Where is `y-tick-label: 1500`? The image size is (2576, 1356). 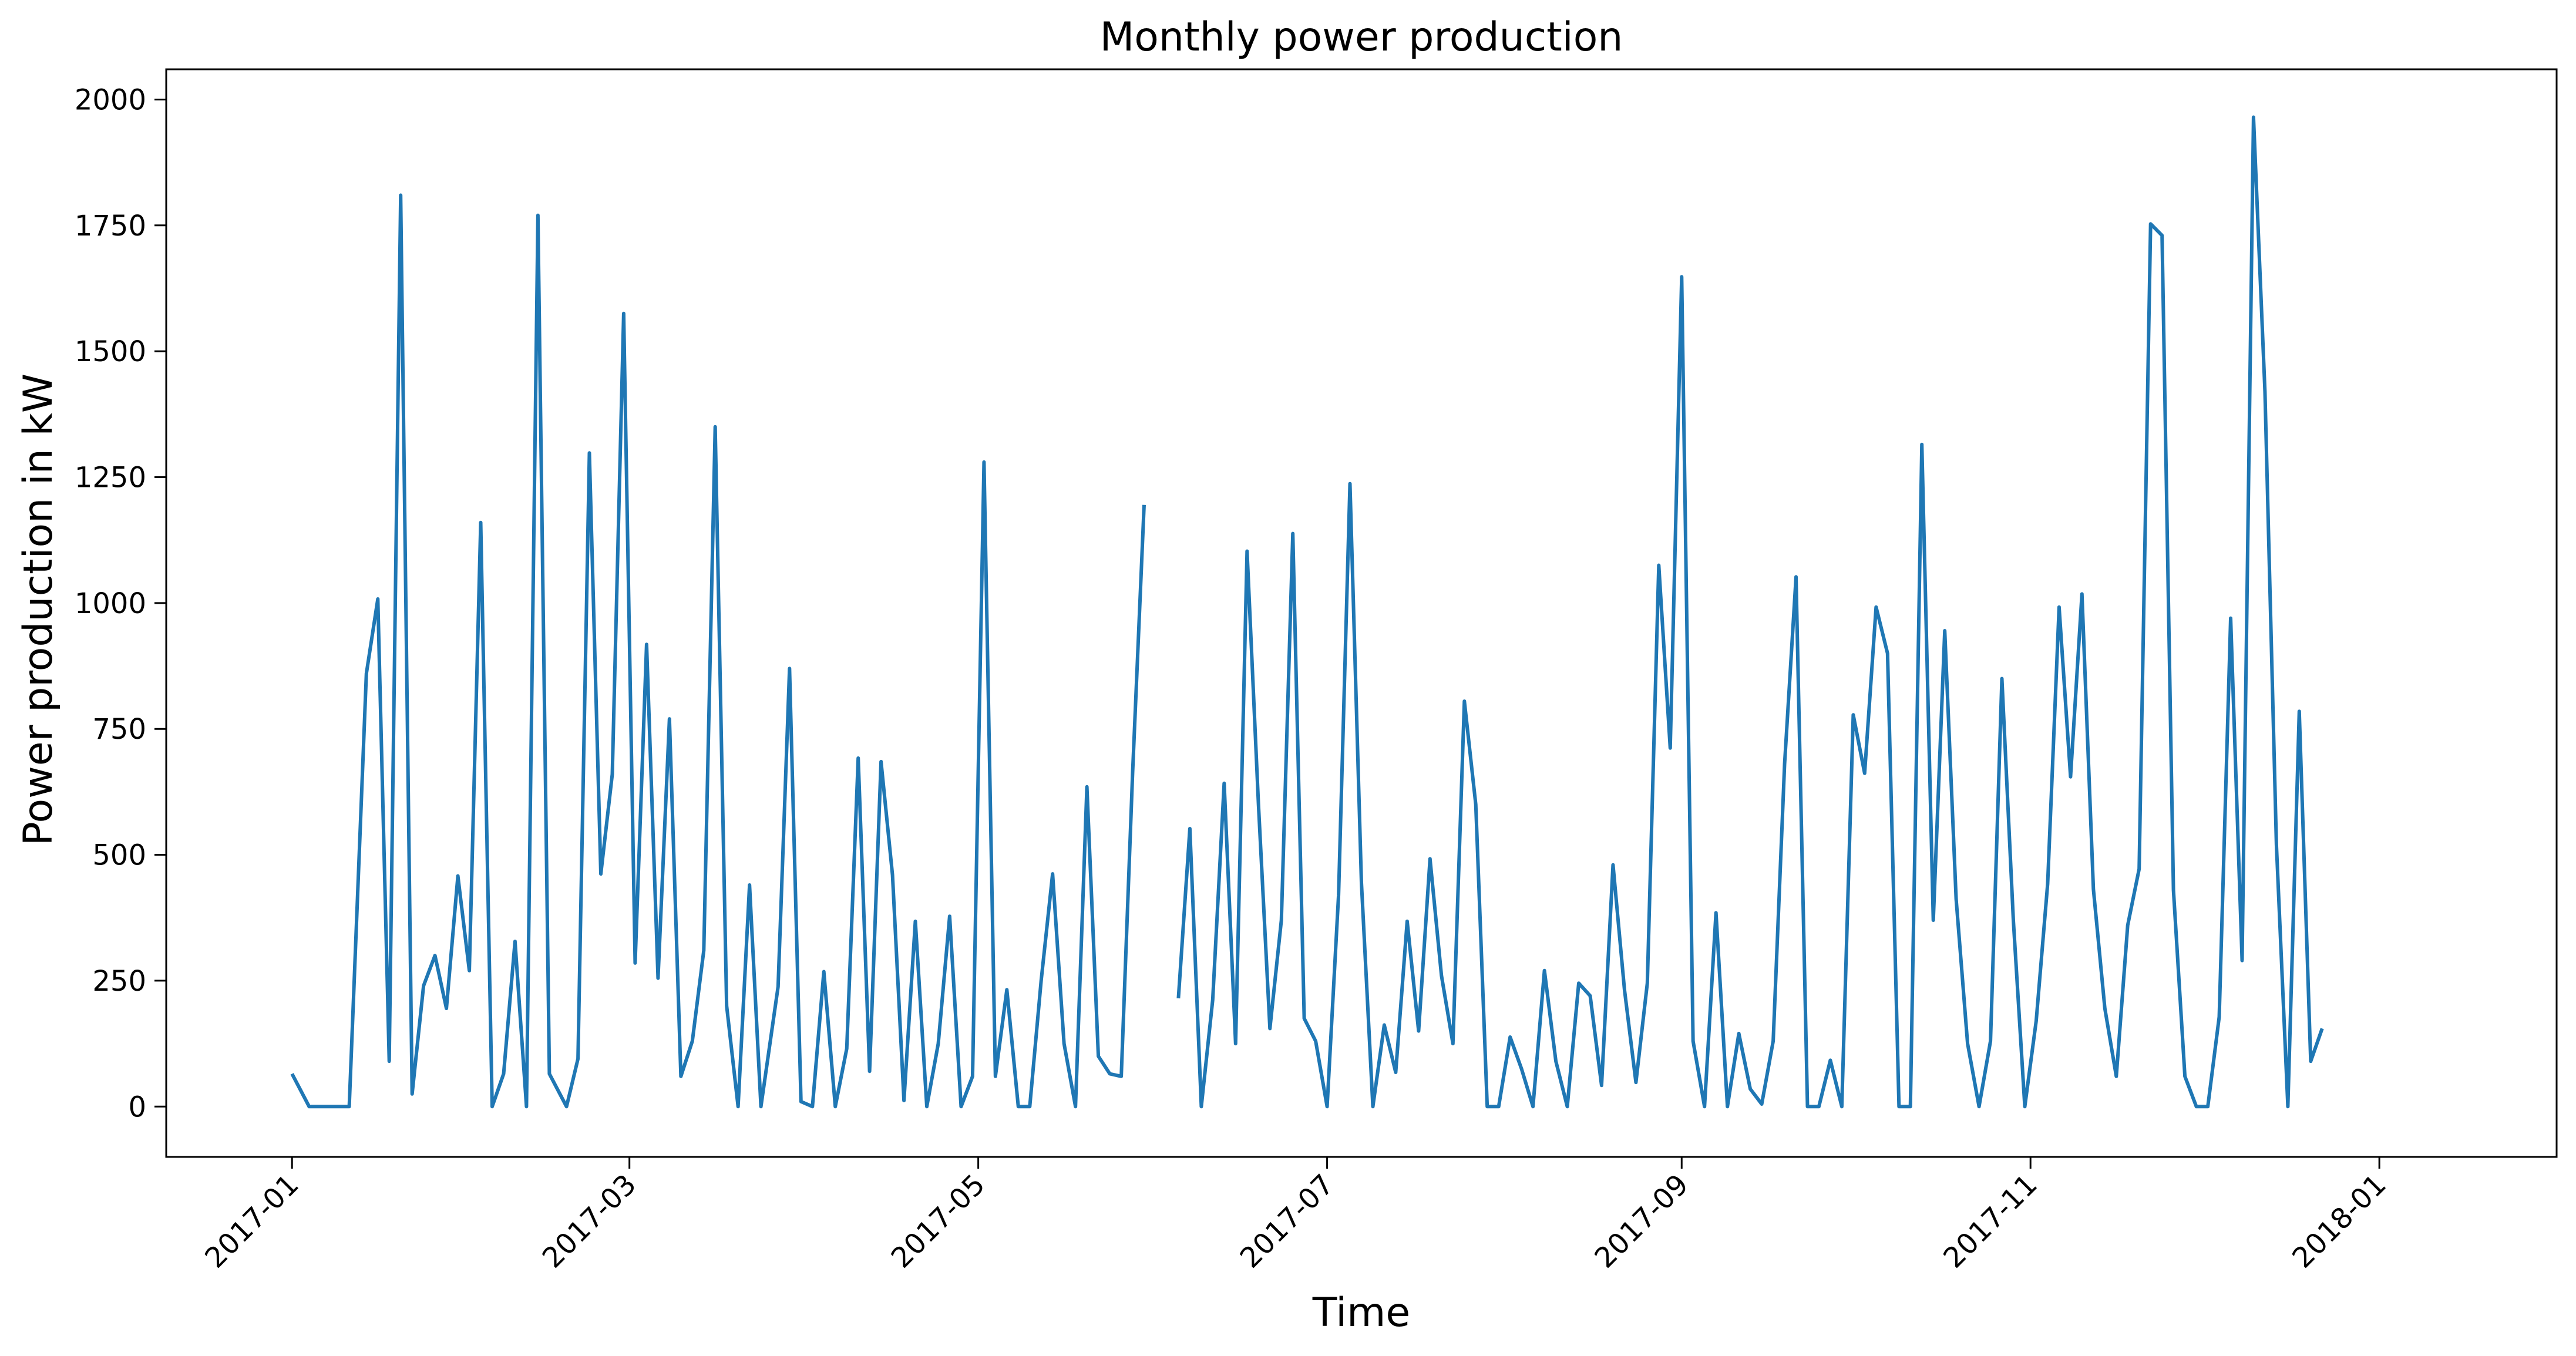
y-tick-label: 1500 is located at coordinates (111, 352).